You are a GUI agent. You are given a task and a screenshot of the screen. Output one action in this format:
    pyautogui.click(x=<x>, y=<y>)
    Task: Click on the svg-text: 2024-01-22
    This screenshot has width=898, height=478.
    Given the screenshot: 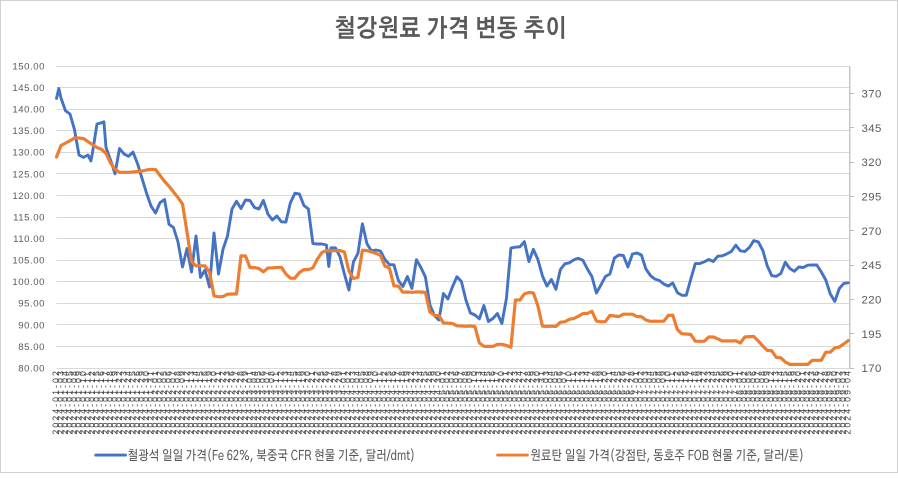 What is the action you would take?
    pyautogui.click(x=119, y=402)
    